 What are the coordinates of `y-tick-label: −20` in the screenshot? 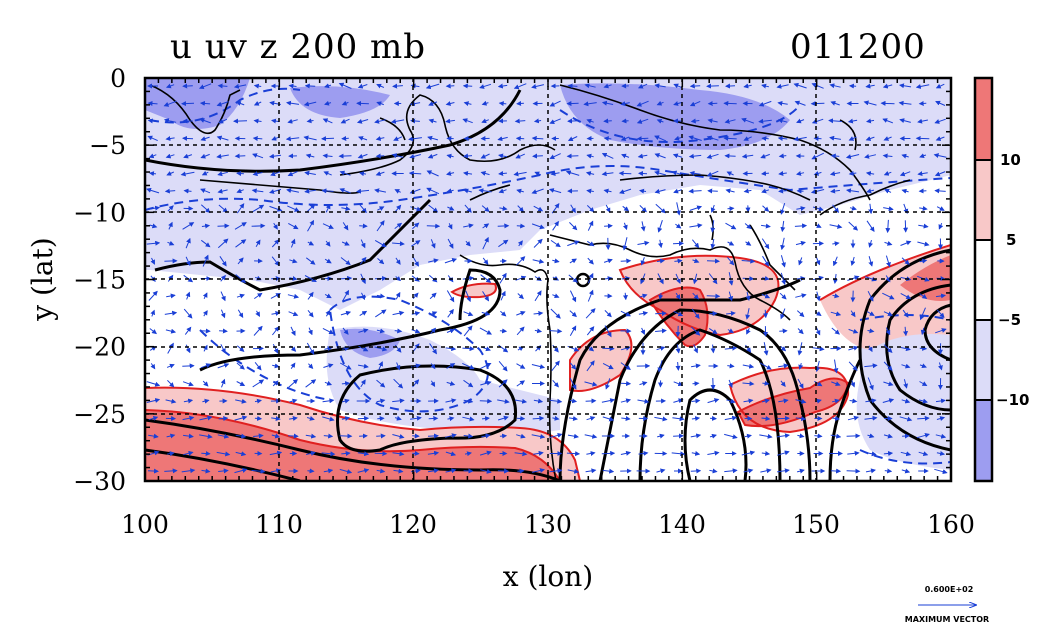 It's located at (99, 347).